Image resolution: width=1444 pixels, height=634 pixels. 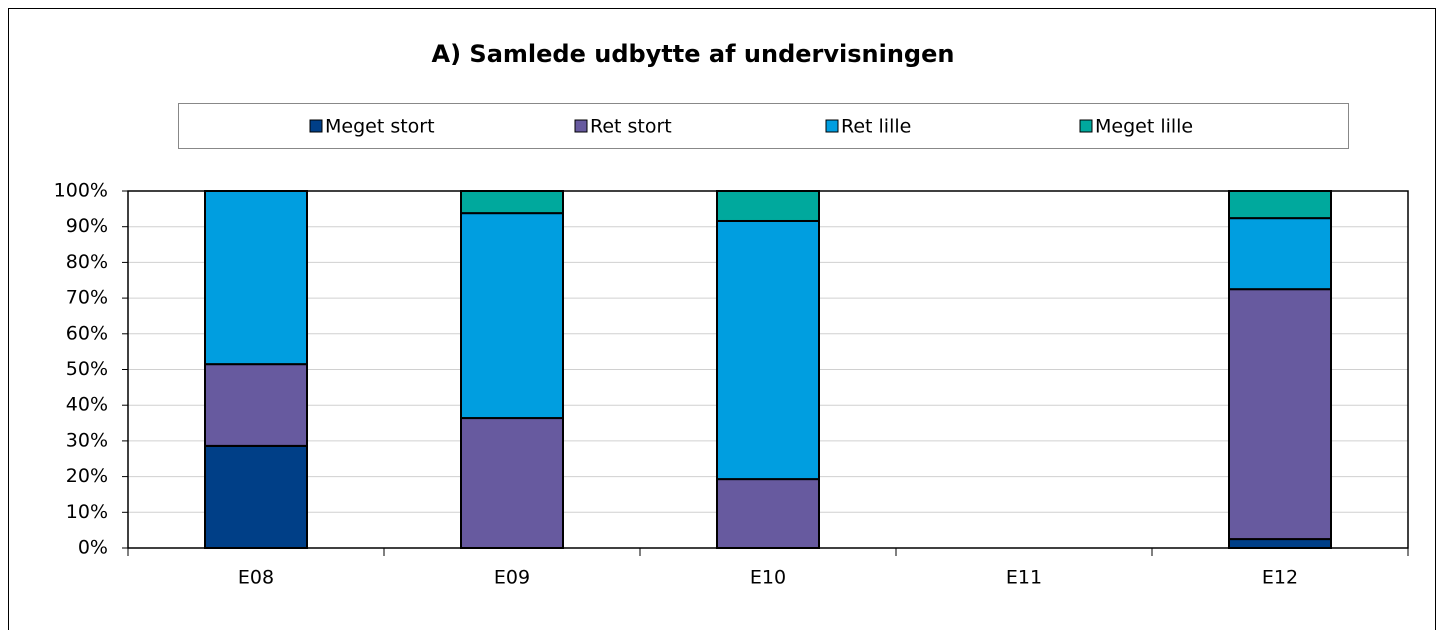 I want to click on y-tick-label: 70%, so click(x=87, y=298).